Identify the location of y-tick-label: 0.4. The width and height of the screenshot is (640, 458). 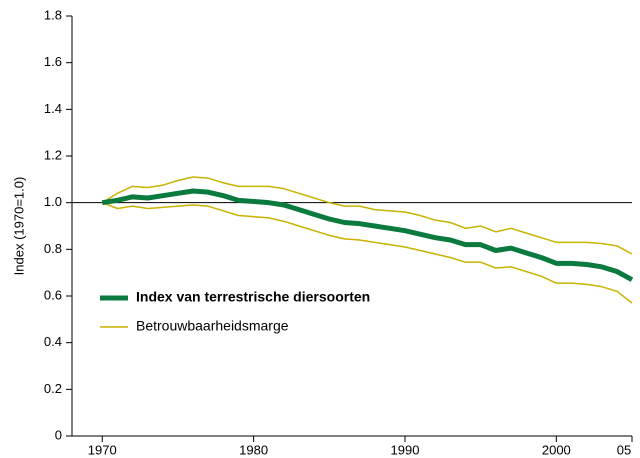
(53, 341).